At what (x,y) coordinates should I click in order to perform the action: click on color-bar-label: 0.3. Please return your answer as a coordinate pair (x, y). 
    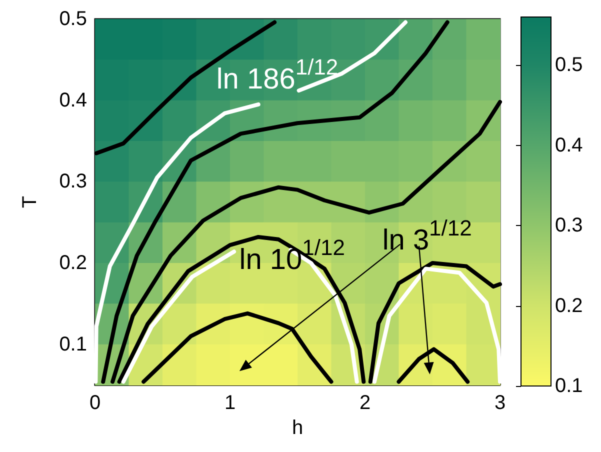
    Looking at the image, I should click on (569, 225).